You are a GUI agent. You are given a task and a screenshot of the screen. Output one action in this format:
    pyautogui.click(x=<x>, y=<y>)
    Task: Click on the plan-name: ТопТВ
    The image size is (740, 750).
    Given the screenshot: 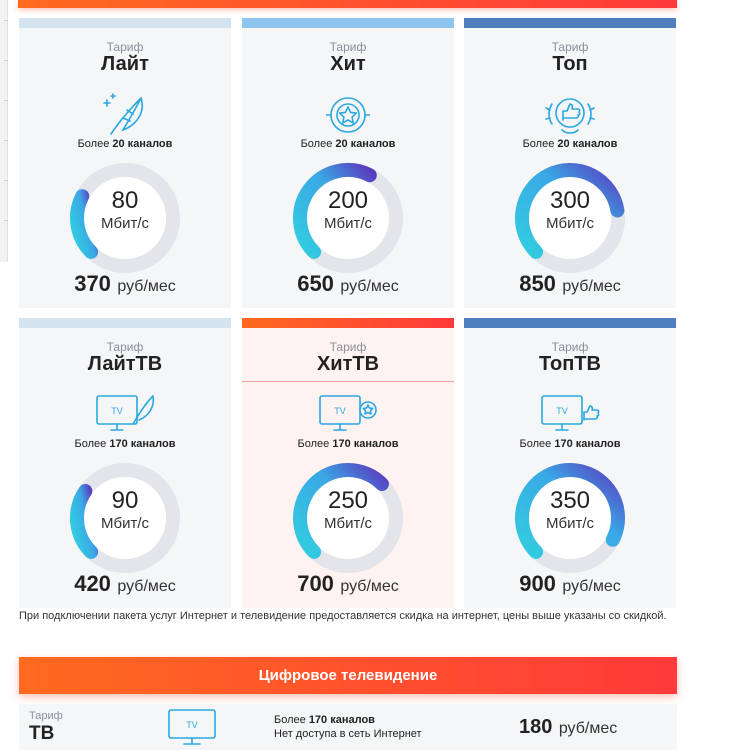 What is the action you would take?
    pyautogui.click(x=570, y=364)
    